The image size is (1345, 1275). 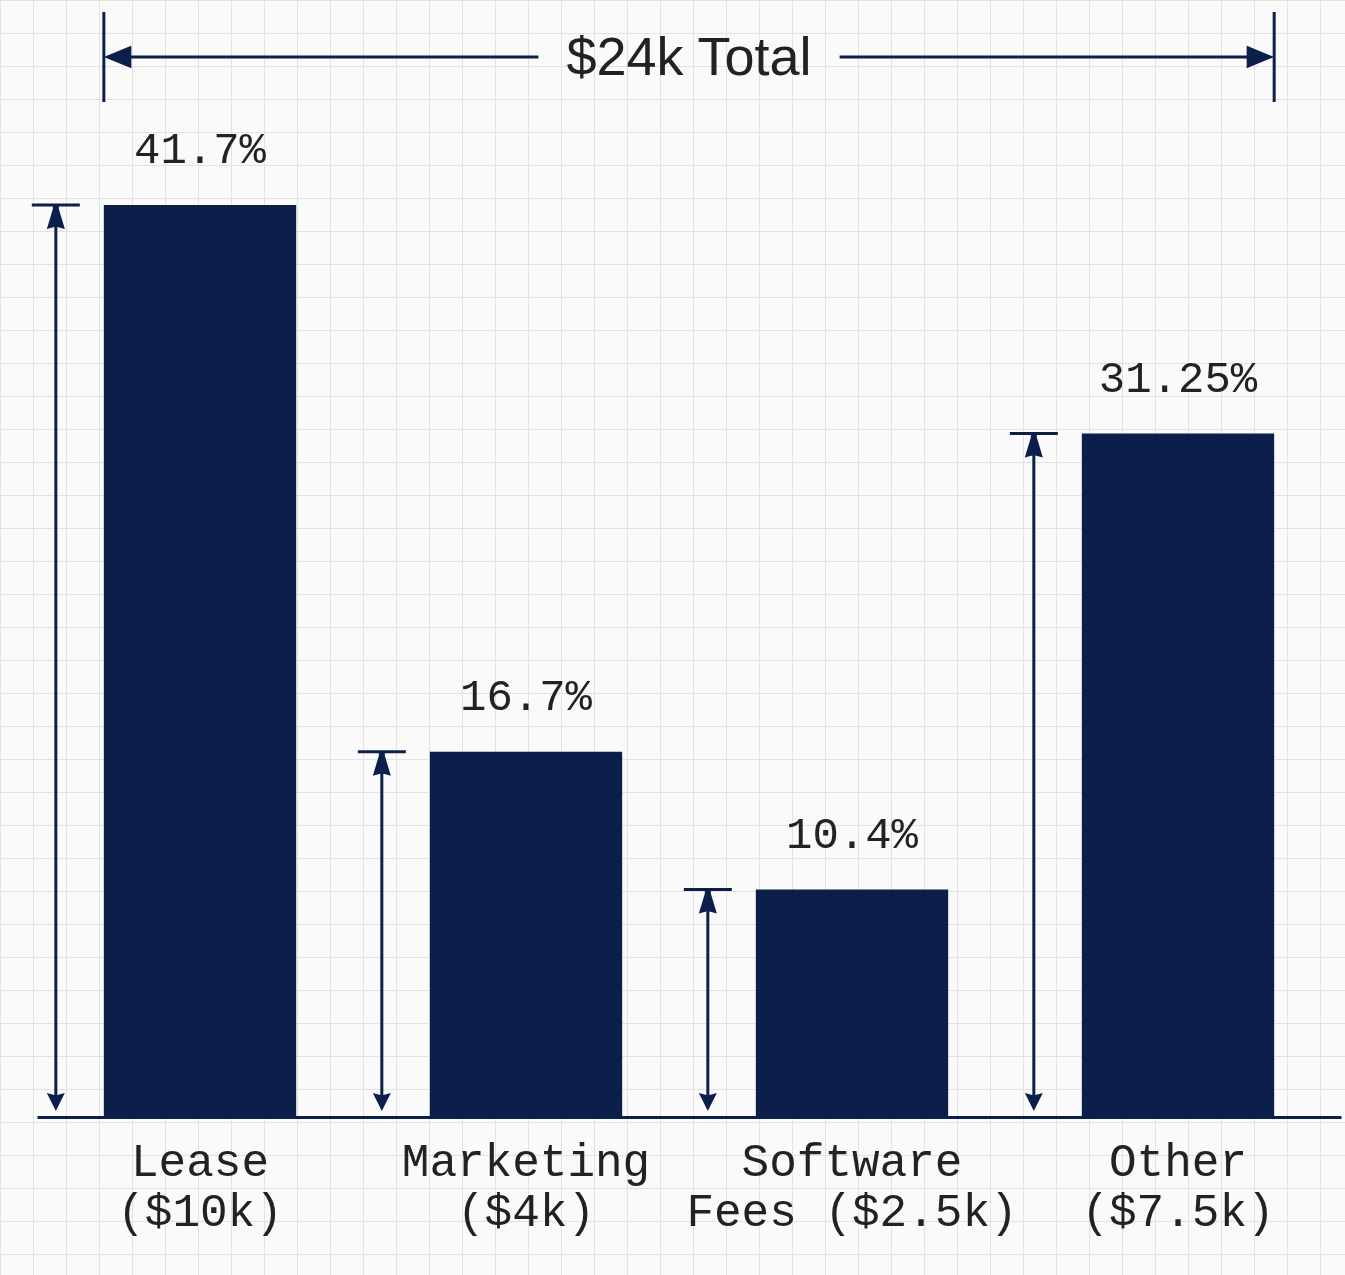 What do you see at coordinates (200, 1188) in the screenshot?
I see `x-tick-label: Lease ($10k)` at bounding box center [200, 1188].